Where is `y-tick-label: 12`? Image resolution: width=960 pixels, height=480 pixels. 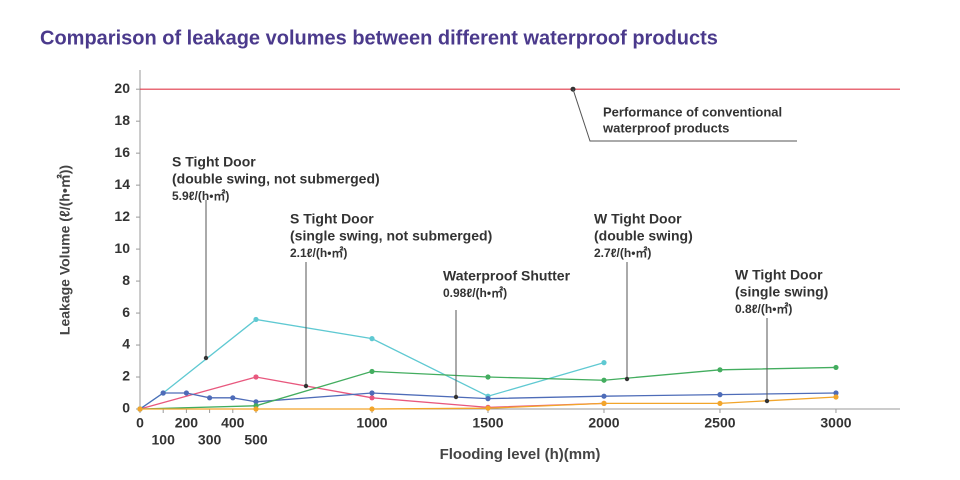 y-tick-label: 12 is located at coordinates (122, 216).